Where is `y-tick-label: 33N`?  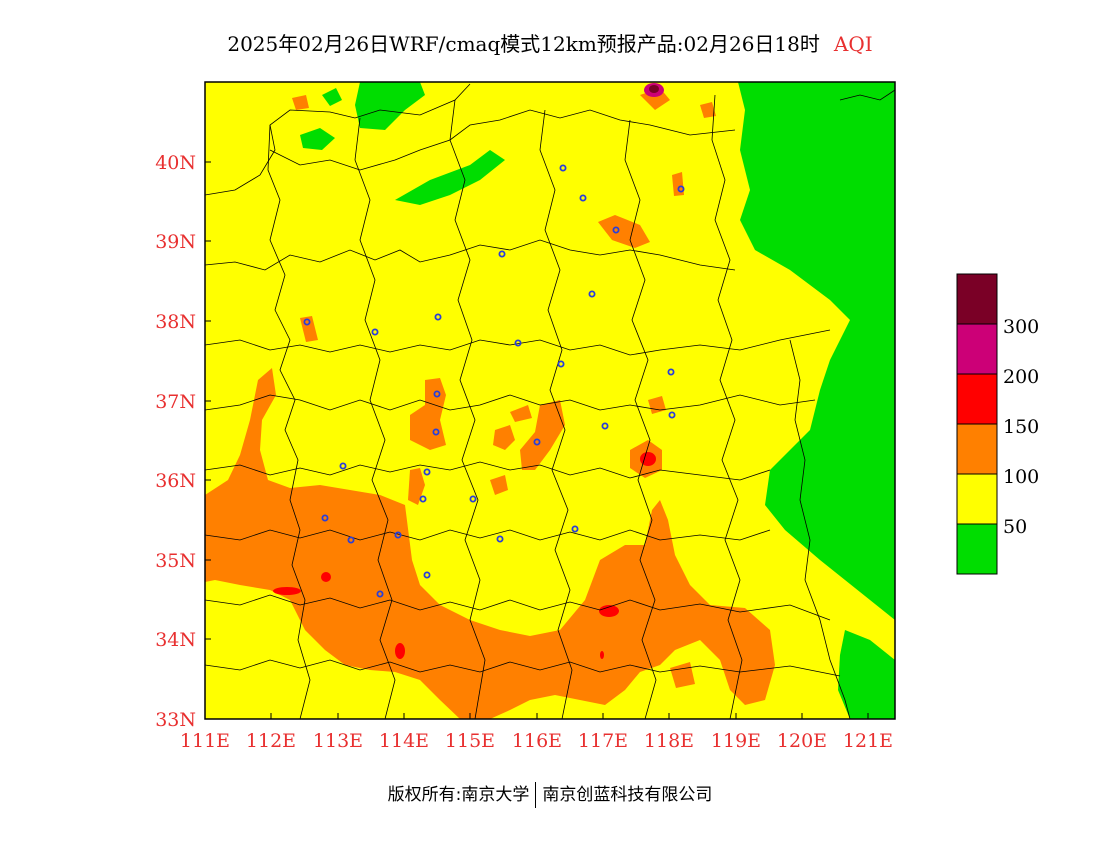
y-tick-label: 33N is located at coordinates (175, 720).